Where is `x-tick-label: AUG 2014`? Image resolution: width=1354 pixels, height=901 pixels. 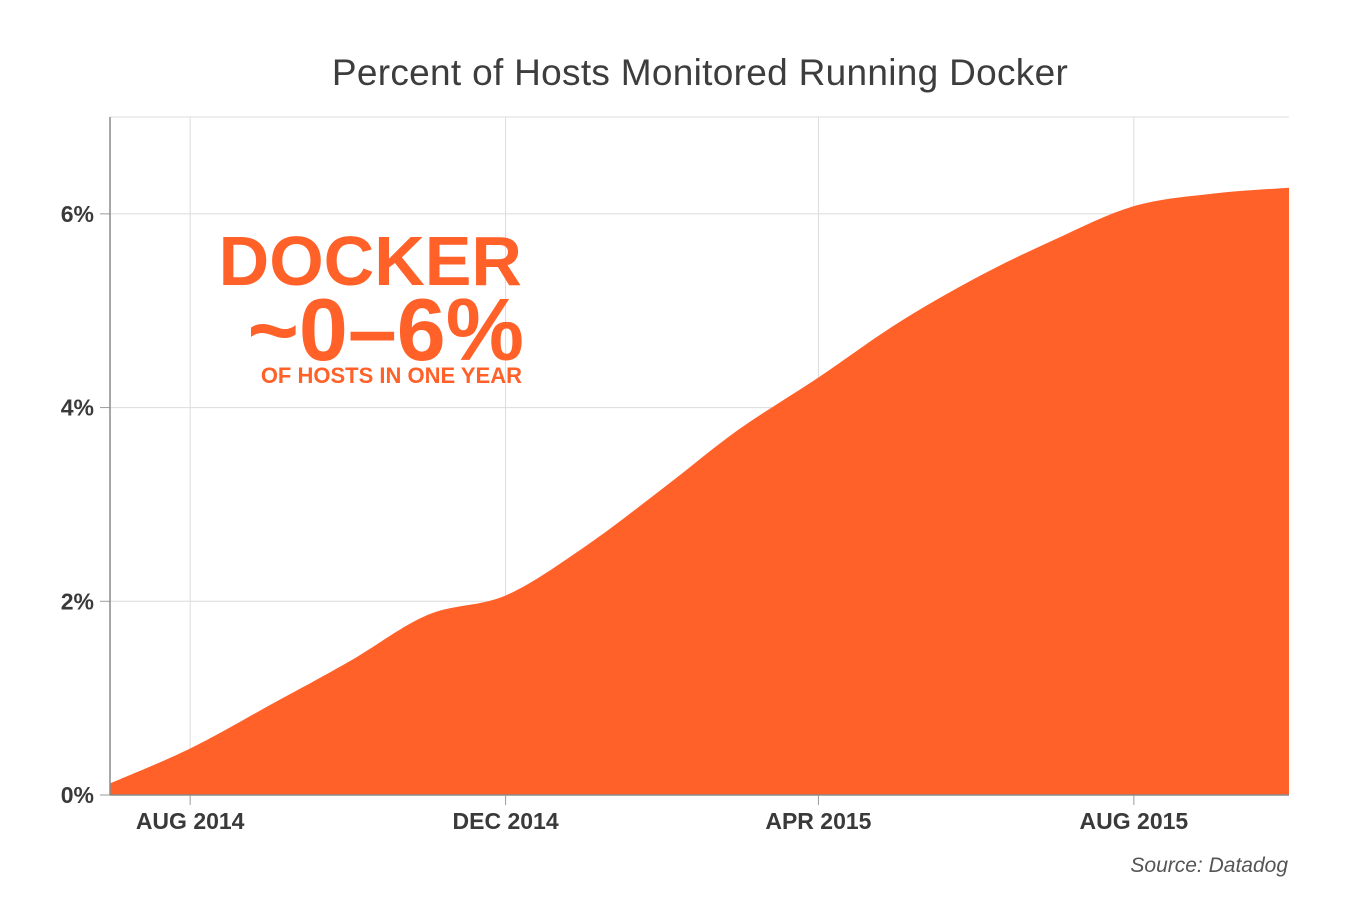
x-tick-label: AUG 2014 is located at coordinates (190, 821).